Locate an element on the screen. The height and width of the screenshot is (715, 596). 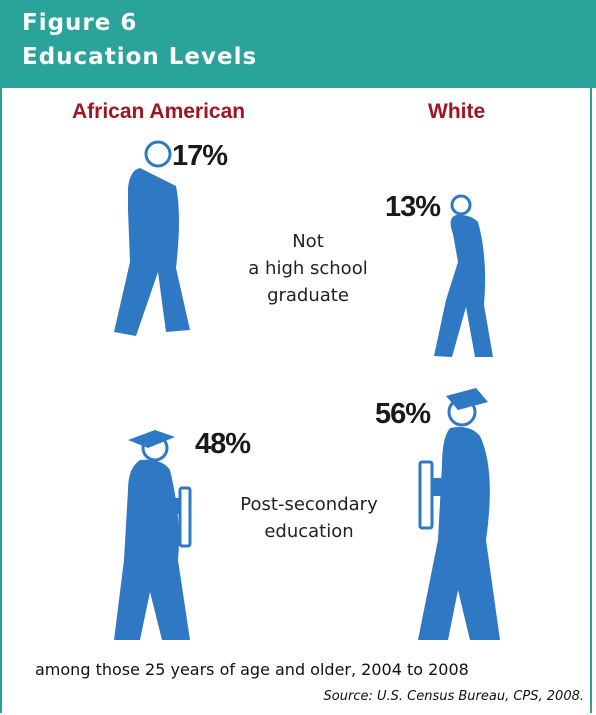
figure-white-not-hs is located at coordinates (463, 275).